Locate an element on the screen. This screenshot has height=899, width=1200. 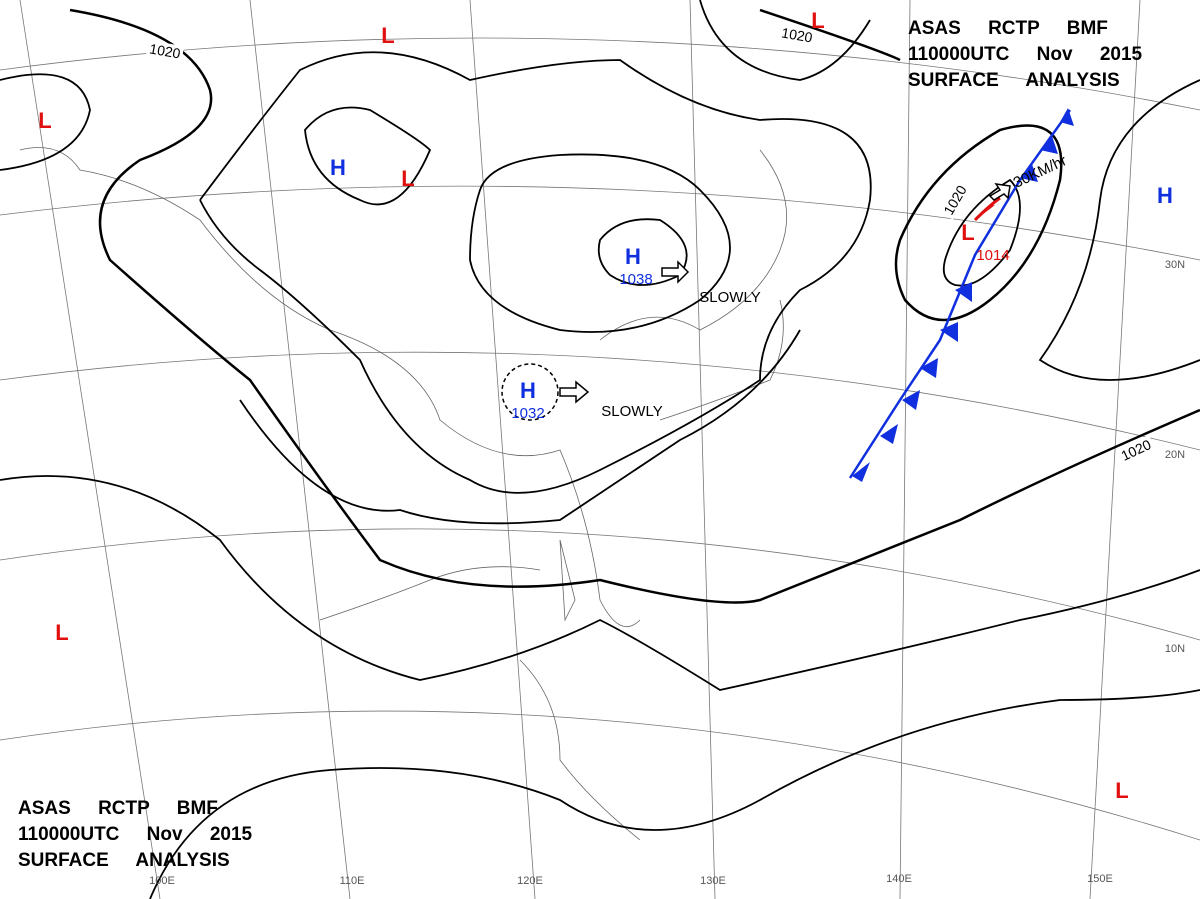
latitude-label: 20N is located at coordinates (1175, 455).